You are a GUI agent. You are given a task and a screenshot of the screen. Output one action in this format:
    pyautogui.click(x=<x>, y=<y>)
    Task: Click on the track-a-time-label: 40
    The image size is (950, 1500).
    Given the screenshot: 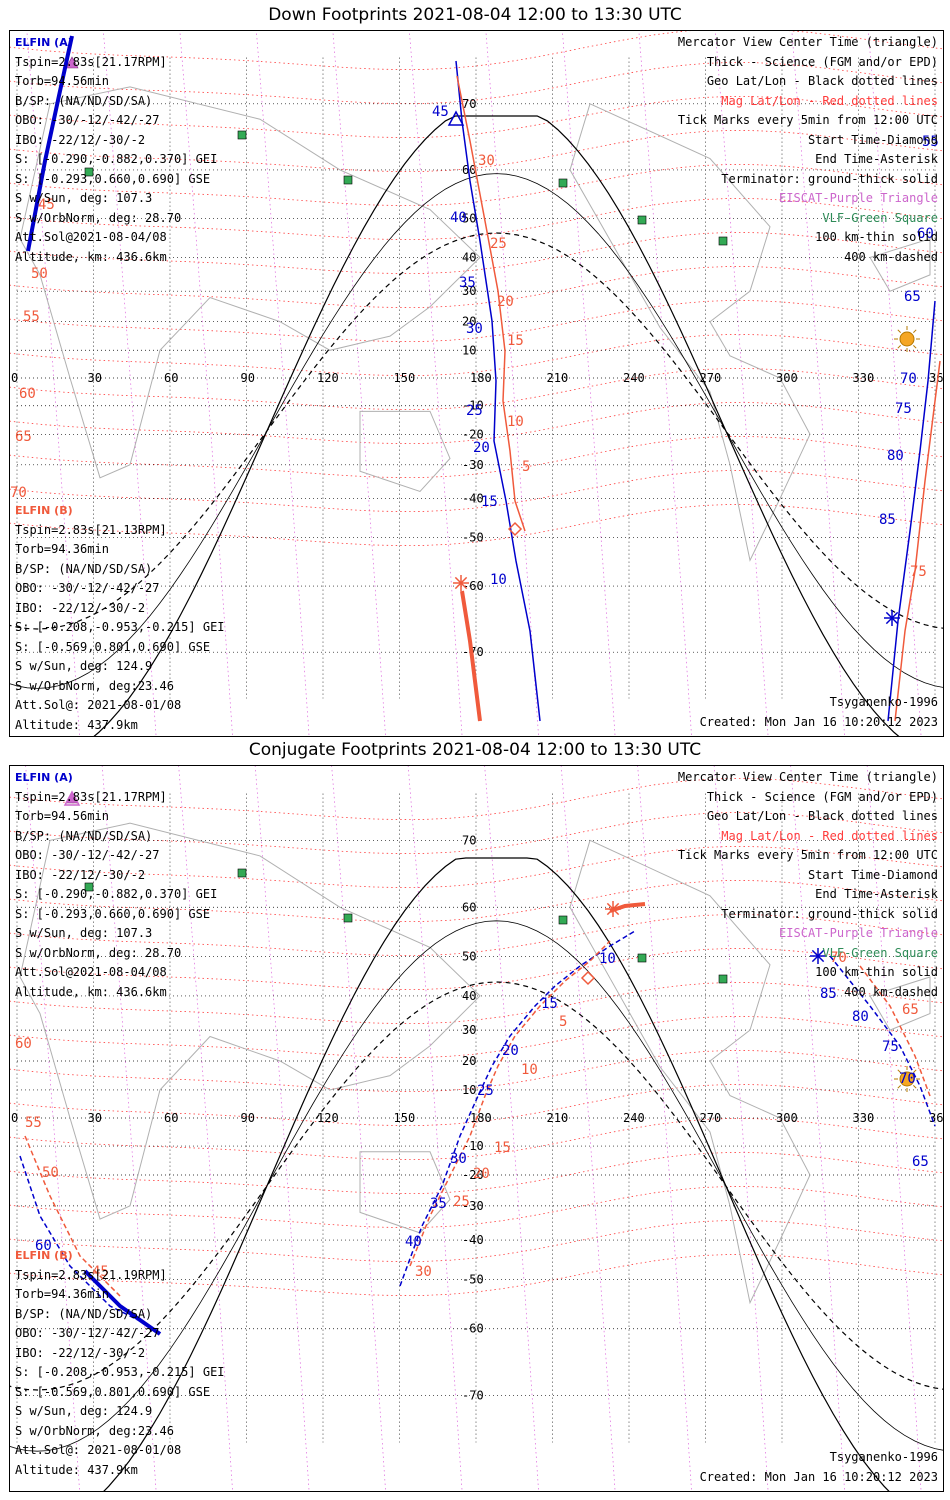 What is the action you would take?
    pyautogui.click(x=413, y=1242)
    